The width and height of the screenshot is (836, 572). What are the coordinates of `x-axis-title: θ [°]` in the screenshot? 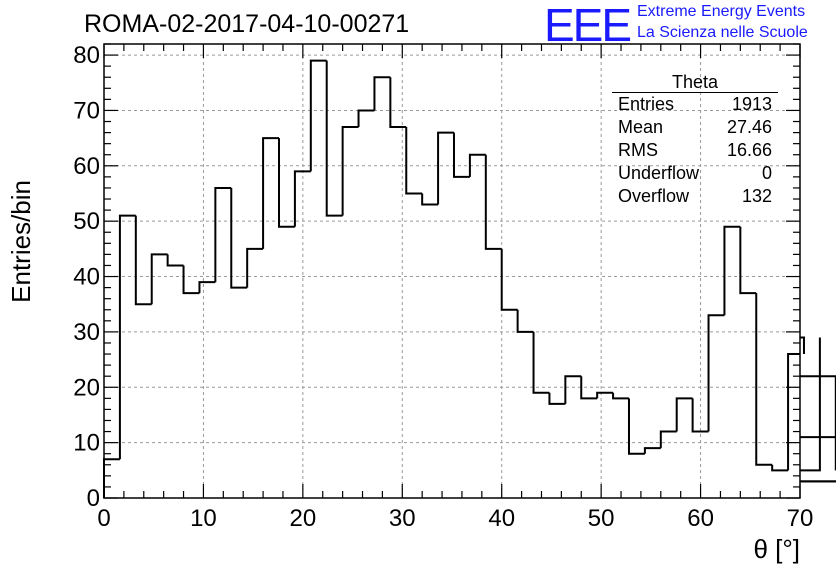 It's located at (776, 549).